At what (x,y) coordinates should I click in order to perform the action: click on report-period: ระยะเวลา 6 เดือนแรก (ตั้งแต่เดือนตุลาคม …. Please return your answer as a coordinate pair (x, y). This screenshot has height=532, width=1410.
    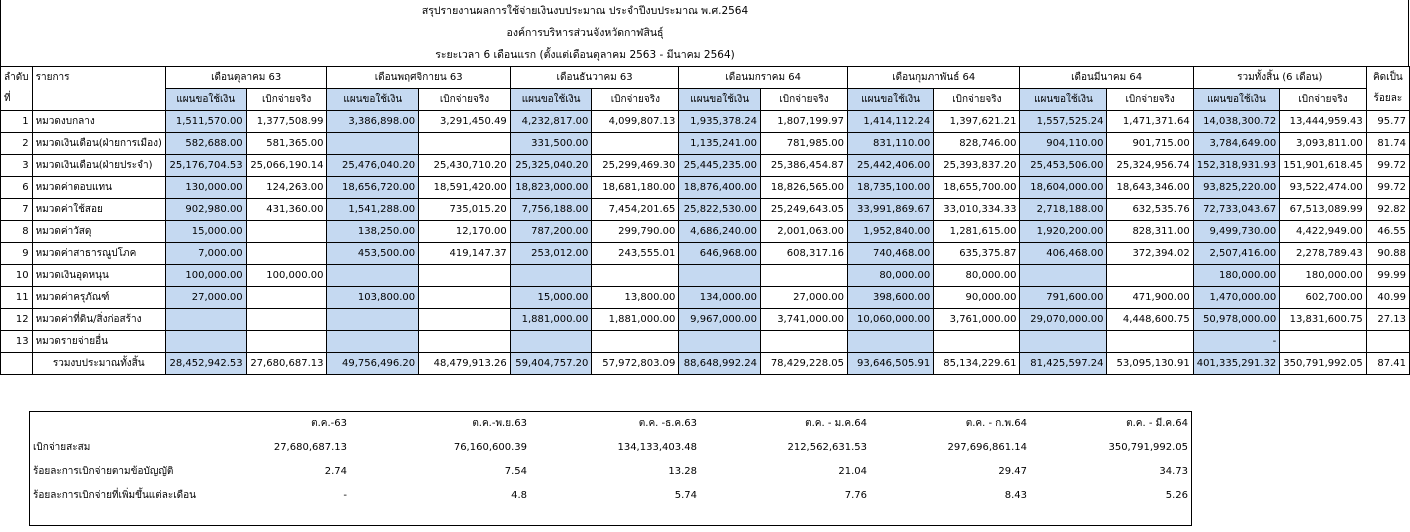
    Looking at the image, I should click on (585, 55).